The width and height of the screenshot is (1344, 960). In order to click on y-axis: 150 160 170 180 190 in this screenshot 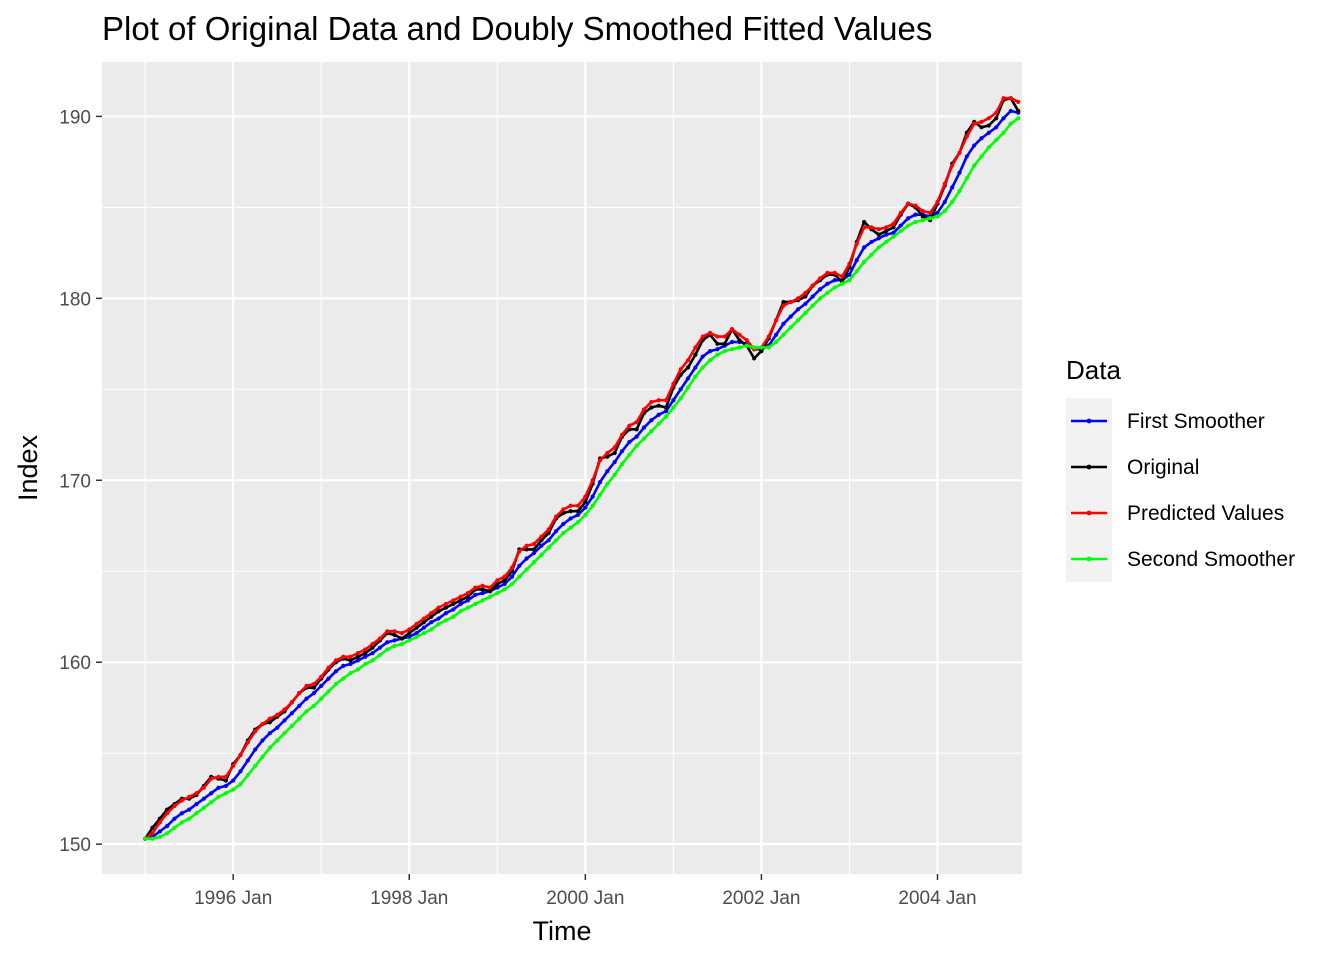, I will do `click(80, 481)`.